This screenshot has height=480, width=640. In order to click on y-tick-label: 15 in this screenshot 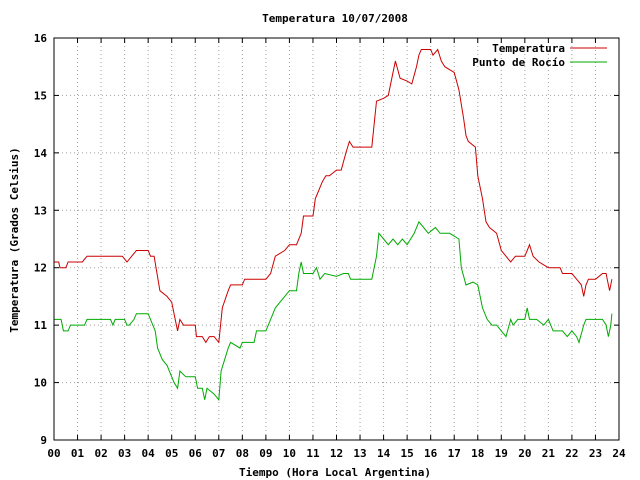, I will do `click(40, 95)`.